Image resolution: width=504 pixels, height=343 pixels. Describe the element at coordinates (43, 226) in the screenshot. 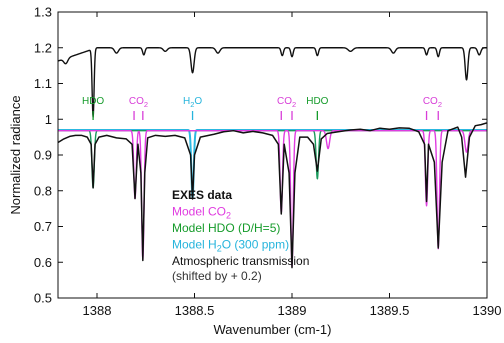

I see `y-tick-label: 0.7` at that location.